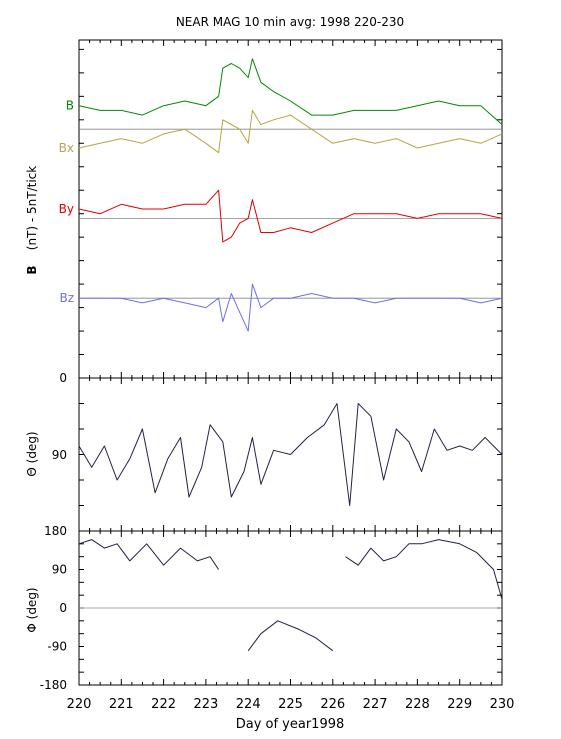  What do you see at coordinates (53, 685) in the screenshot?
I see `phi-ytick-label: -180` at bounding box center [53, 685].